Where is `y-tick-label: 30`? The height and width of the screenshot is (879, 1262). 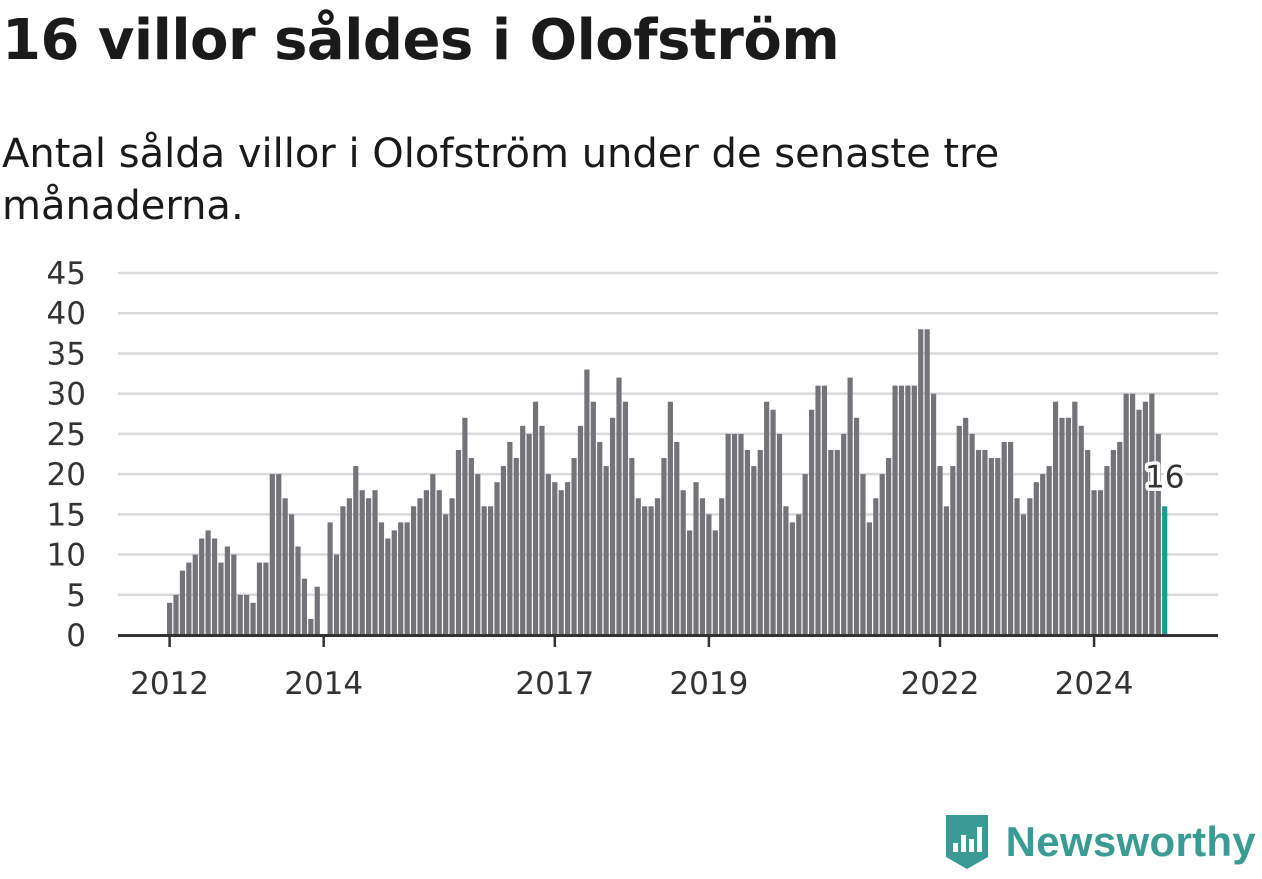 y-tick-label: 30 is located at coordinates (66, 395).